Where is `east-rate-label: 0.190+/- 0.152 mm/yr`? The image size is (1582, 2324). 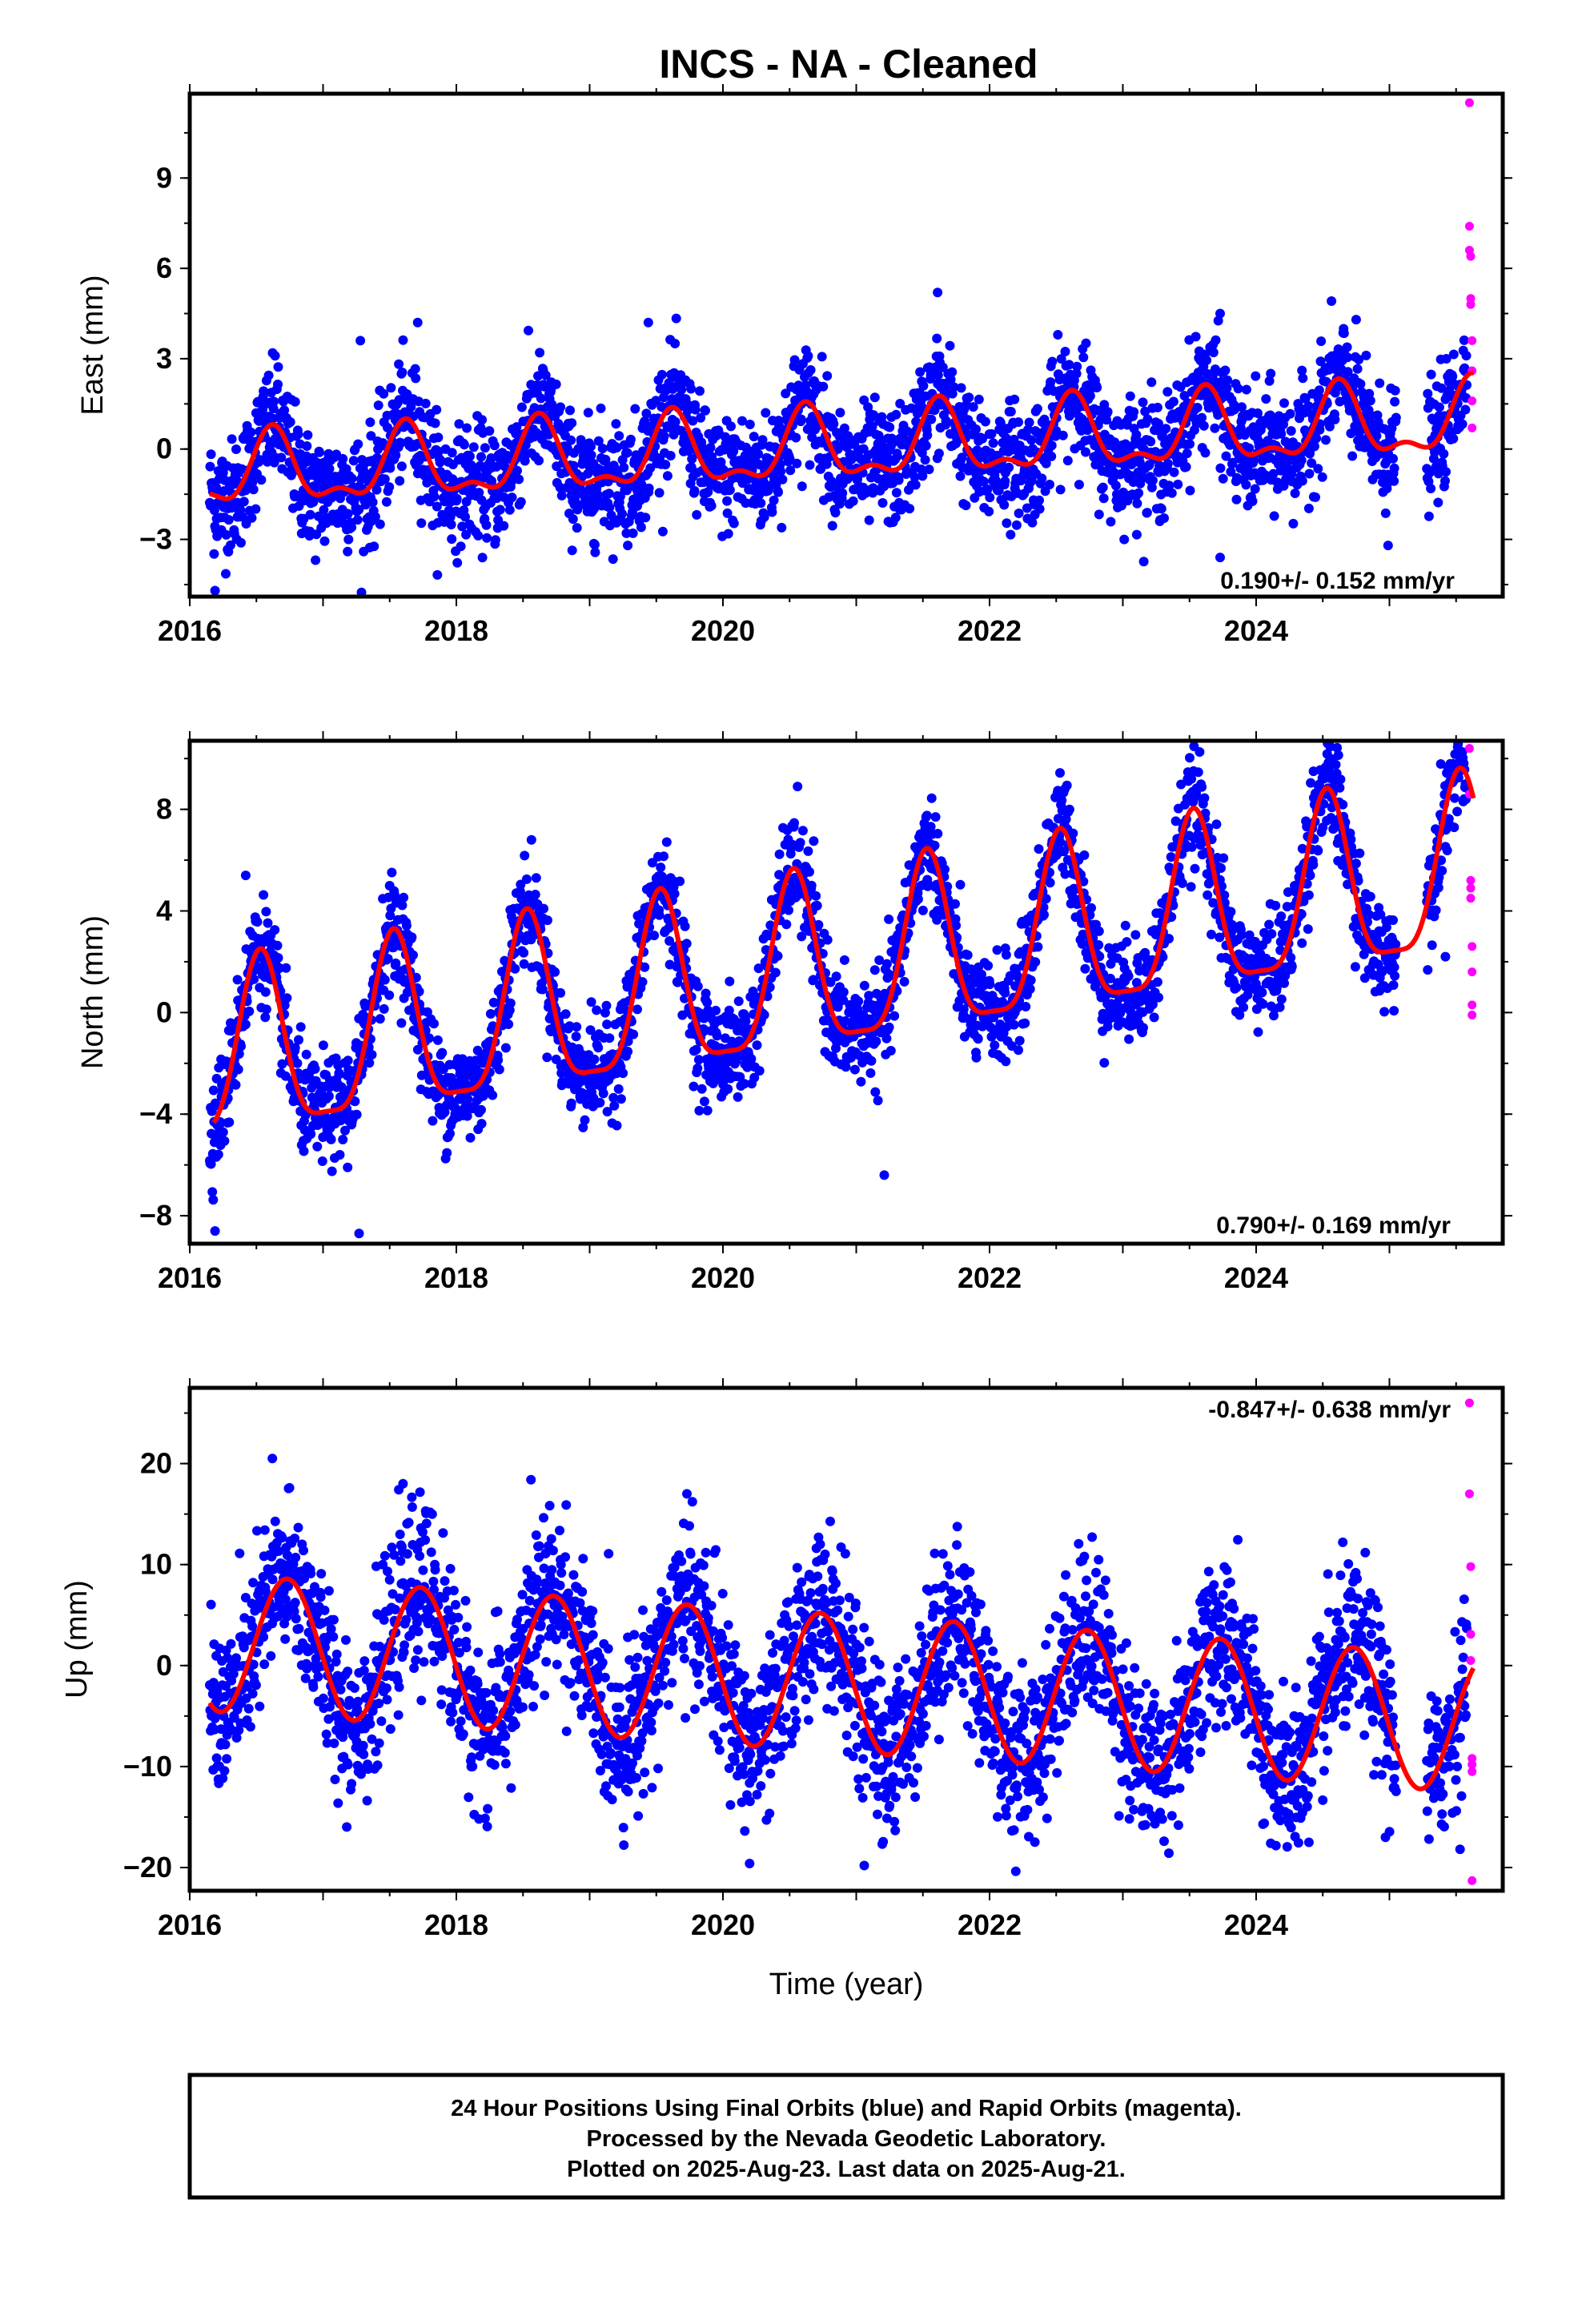
east-rate-label: 0.190+/- 0.152 mm/yr is located at coordinates (1337, 581).